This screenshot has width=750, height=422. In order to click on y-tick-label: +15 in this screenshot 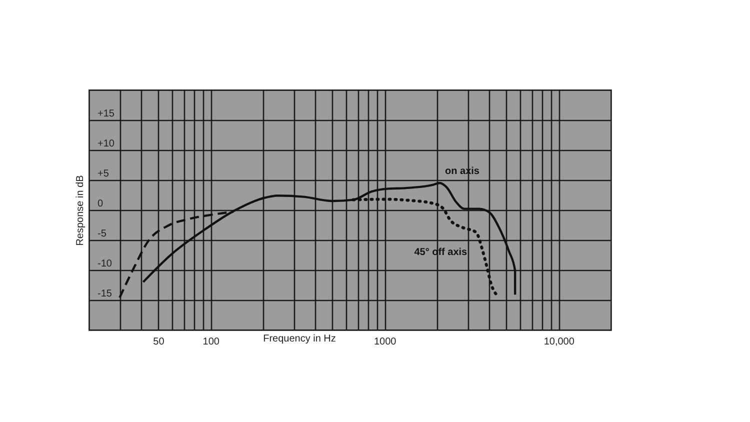, I will do `click(106, 114)`.